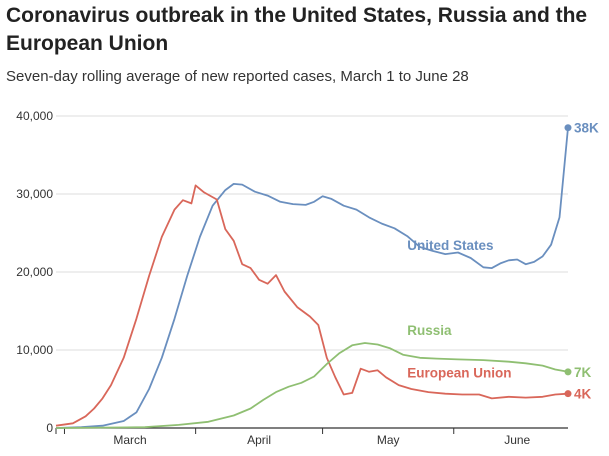  What do you see at coordinates (583, 372) in the screenshot?
I see `series-end-label: 7K` at bounding box center [583, 372].